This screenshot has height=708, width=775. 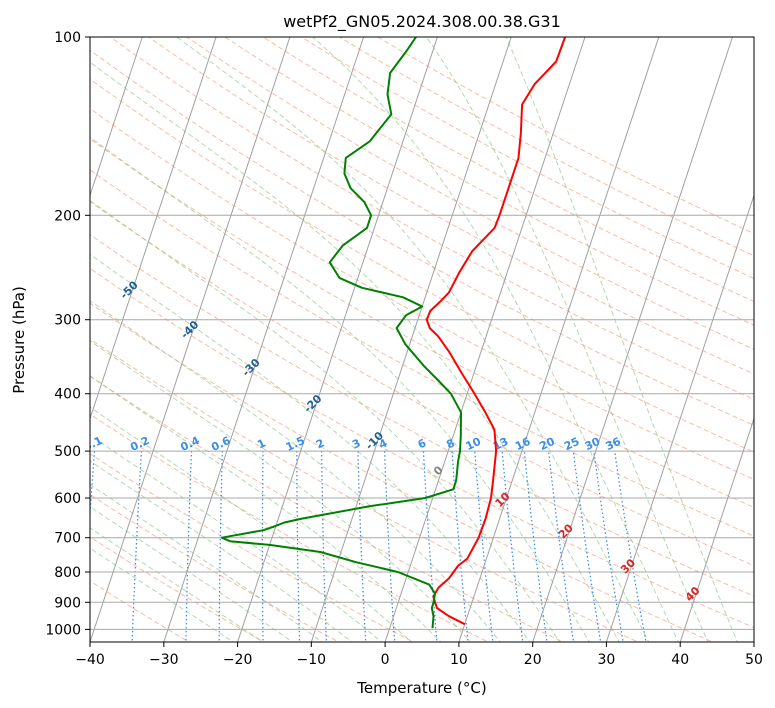 What do you see at coordinates (385, 660) in the screenshot?
I see `x-tick-label: 0` at bounding box center [385, 660].